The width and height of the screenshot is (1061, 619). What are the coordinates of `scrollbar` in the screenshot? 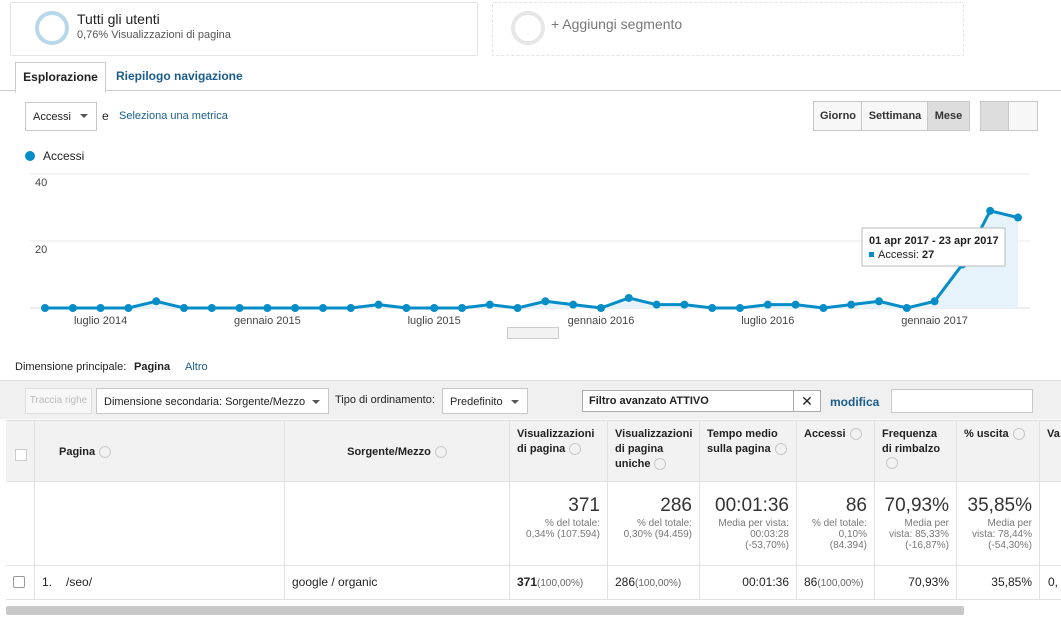 It's located at (485, 610).